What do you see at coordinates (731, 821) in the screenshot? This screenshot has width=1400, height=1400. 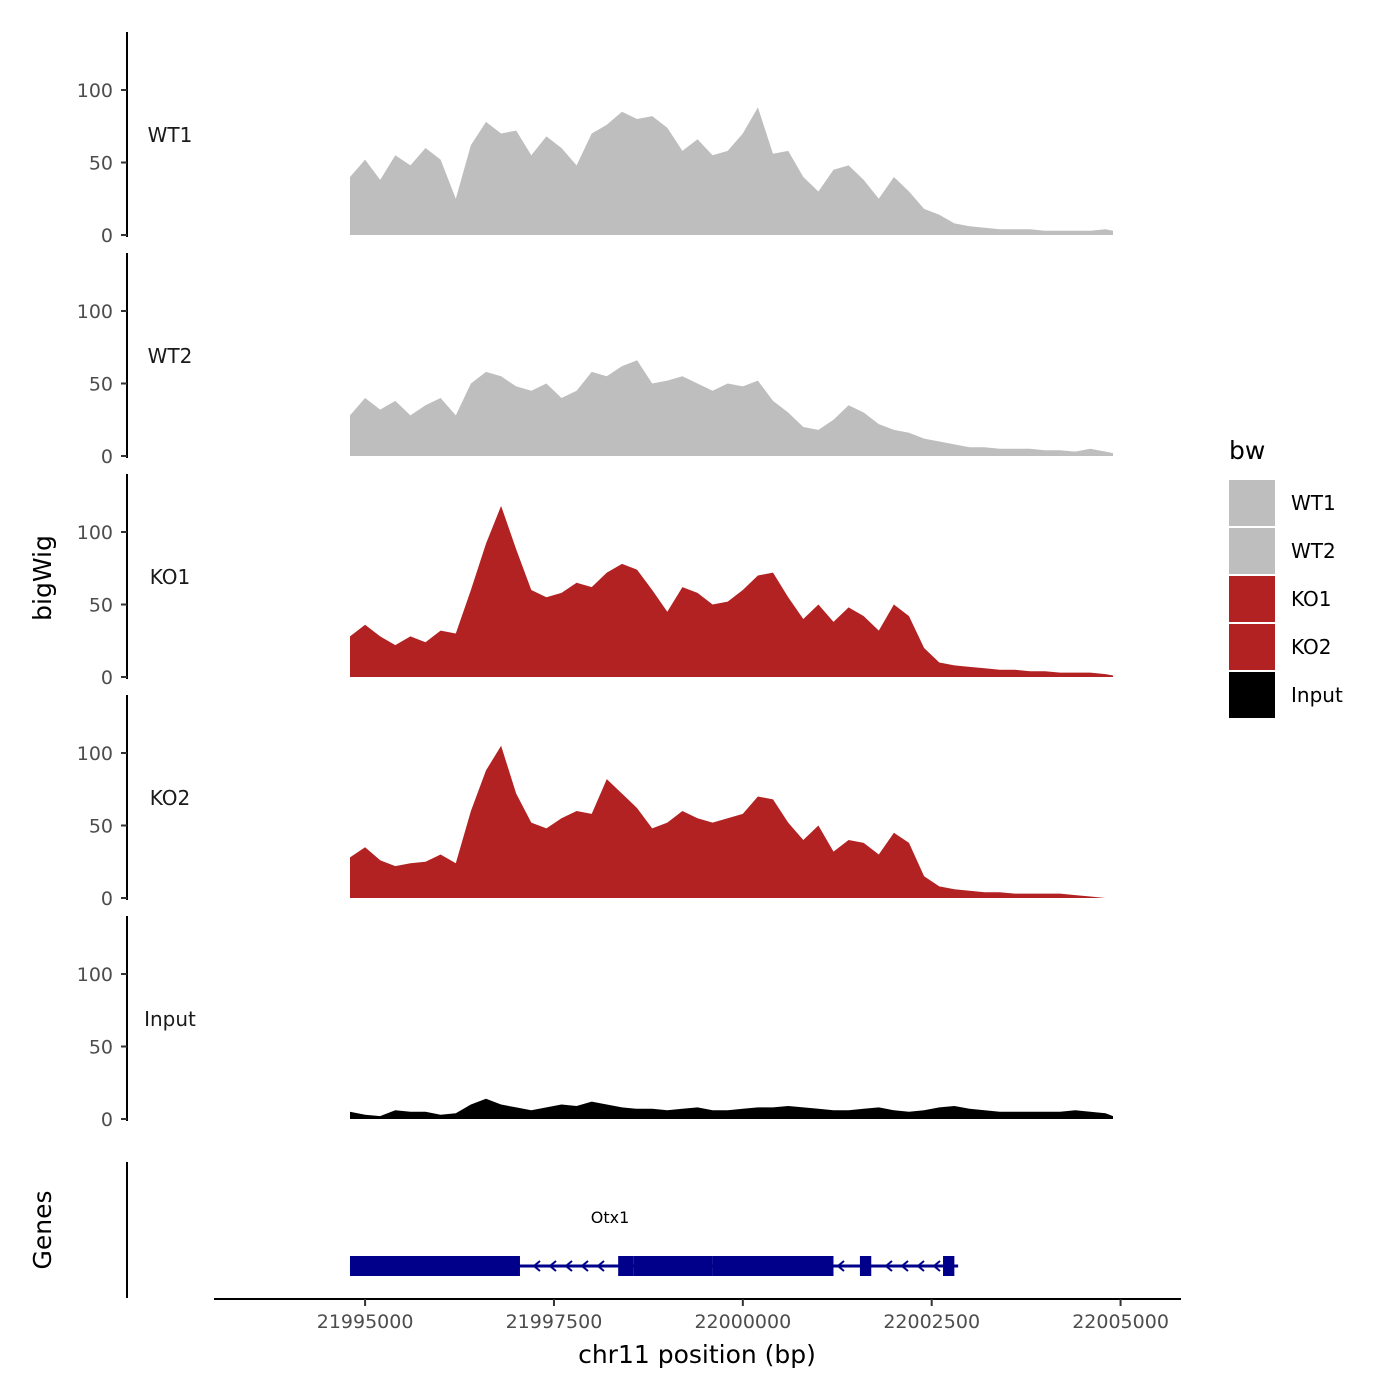 I see `coverage-area-ko2` at bounding box center [731, 821].